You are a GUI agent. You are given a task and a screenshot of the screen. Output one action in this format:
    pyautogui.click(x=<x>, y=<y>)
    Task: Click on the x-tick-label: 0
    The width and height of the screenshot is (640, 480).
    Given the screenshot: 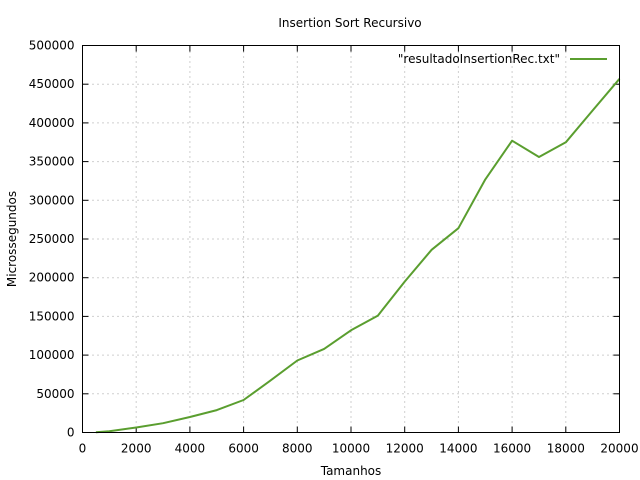 What is the action you would take?
    pyautogui.click(x=83, y=449)
    